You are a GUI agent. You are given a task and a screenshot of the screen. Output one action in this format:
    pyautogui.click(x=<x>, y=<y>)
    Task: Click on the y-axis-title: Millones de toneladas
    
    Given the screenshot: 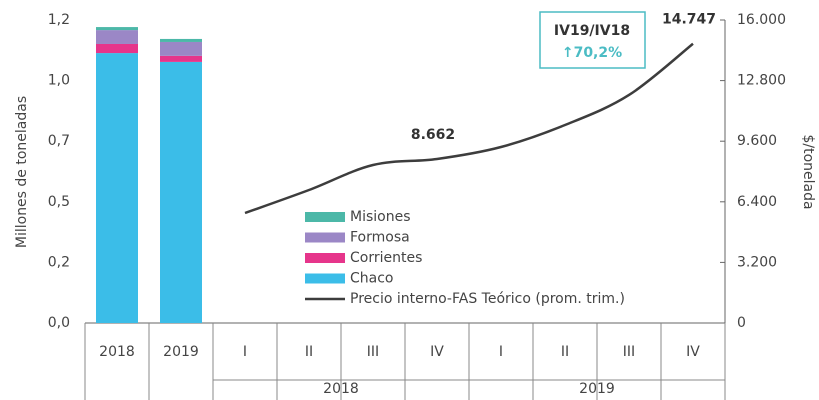 What is the action you would take?
    pyautogui.click(x=22, y=172)
    